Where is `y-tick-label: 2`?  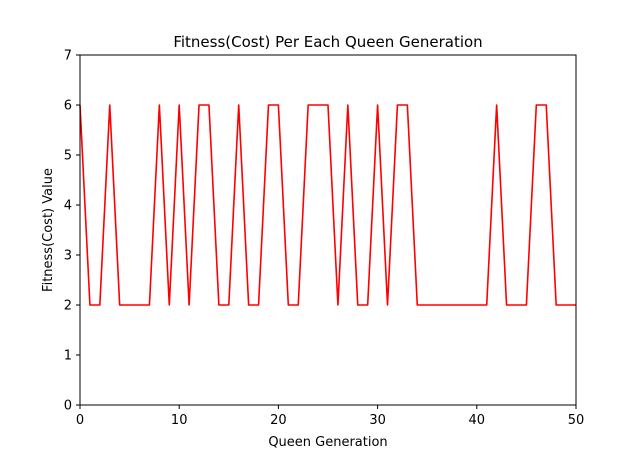
y-tick-label: 2 is located at coordinates (68, 306).